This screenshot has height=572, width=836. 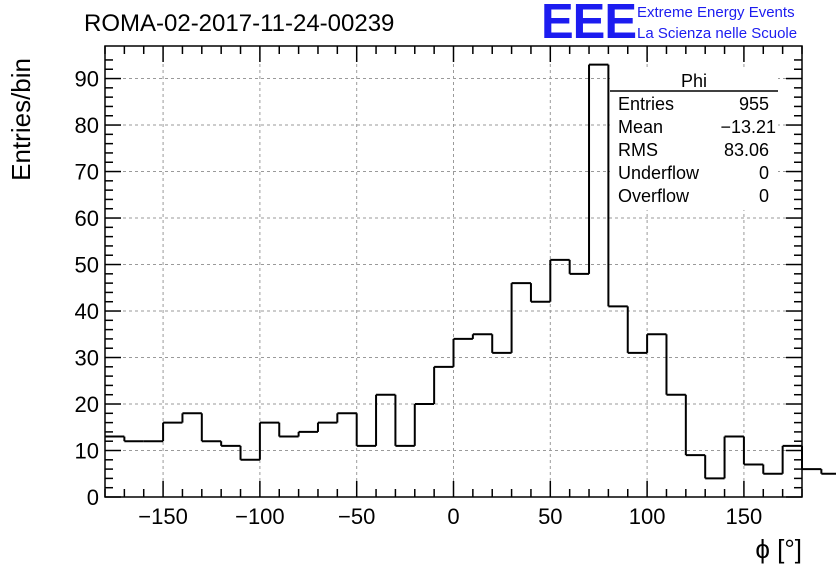 What do you see at coordinates (260, 516) in the screenshot?
I see `x-tick-label: −100` at bounding box center [260, 516].